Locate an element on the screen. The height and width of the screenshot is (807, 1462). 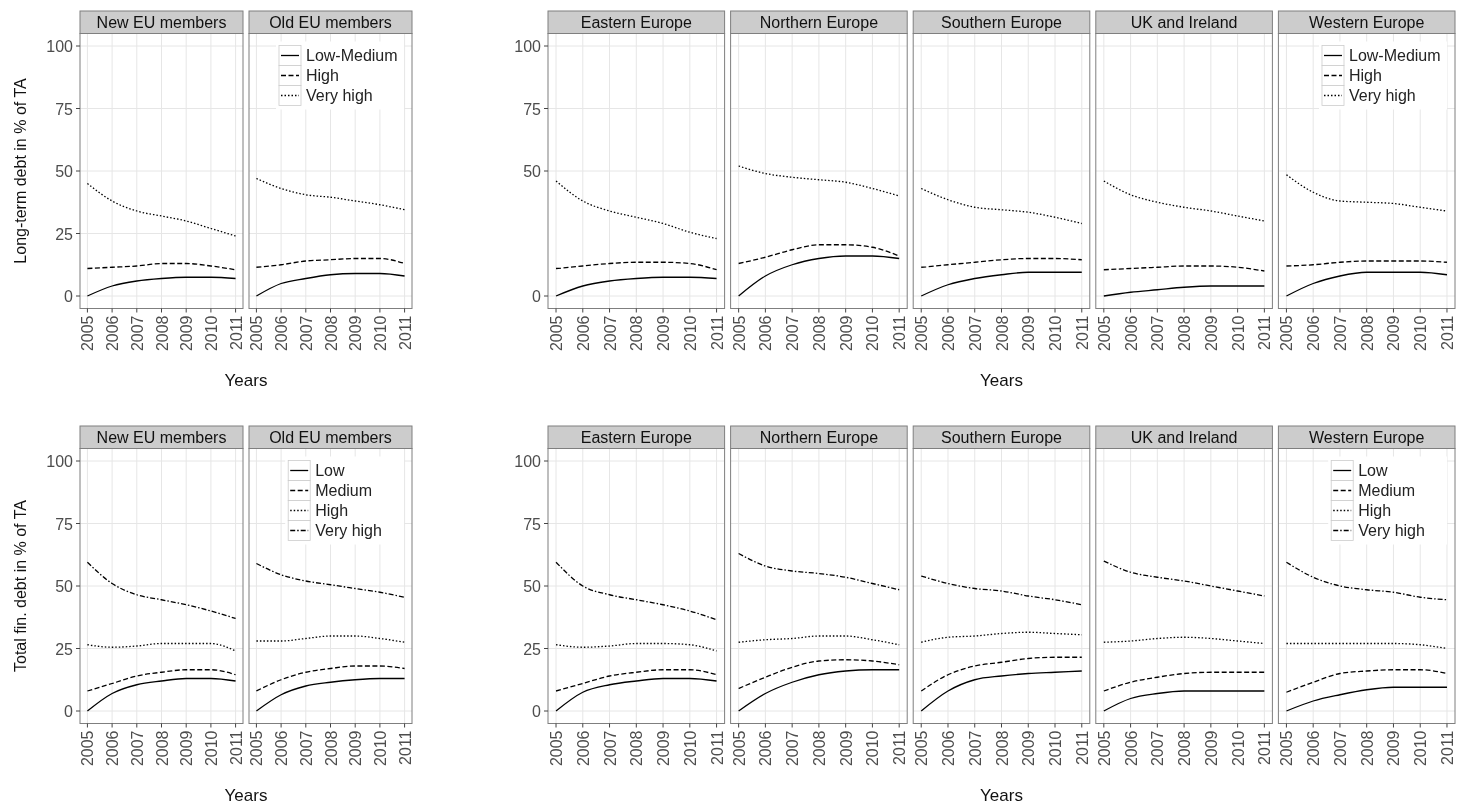
legend-label: Low is located at coordinates (330, 470).